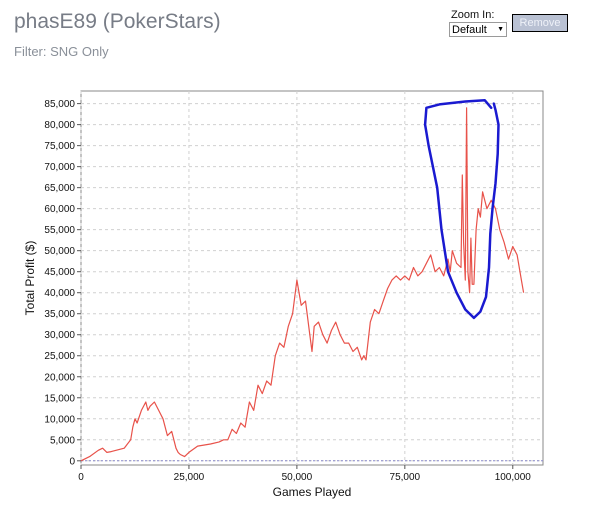  I want to click on y-tick-label: 35,000, so click(59, 314).